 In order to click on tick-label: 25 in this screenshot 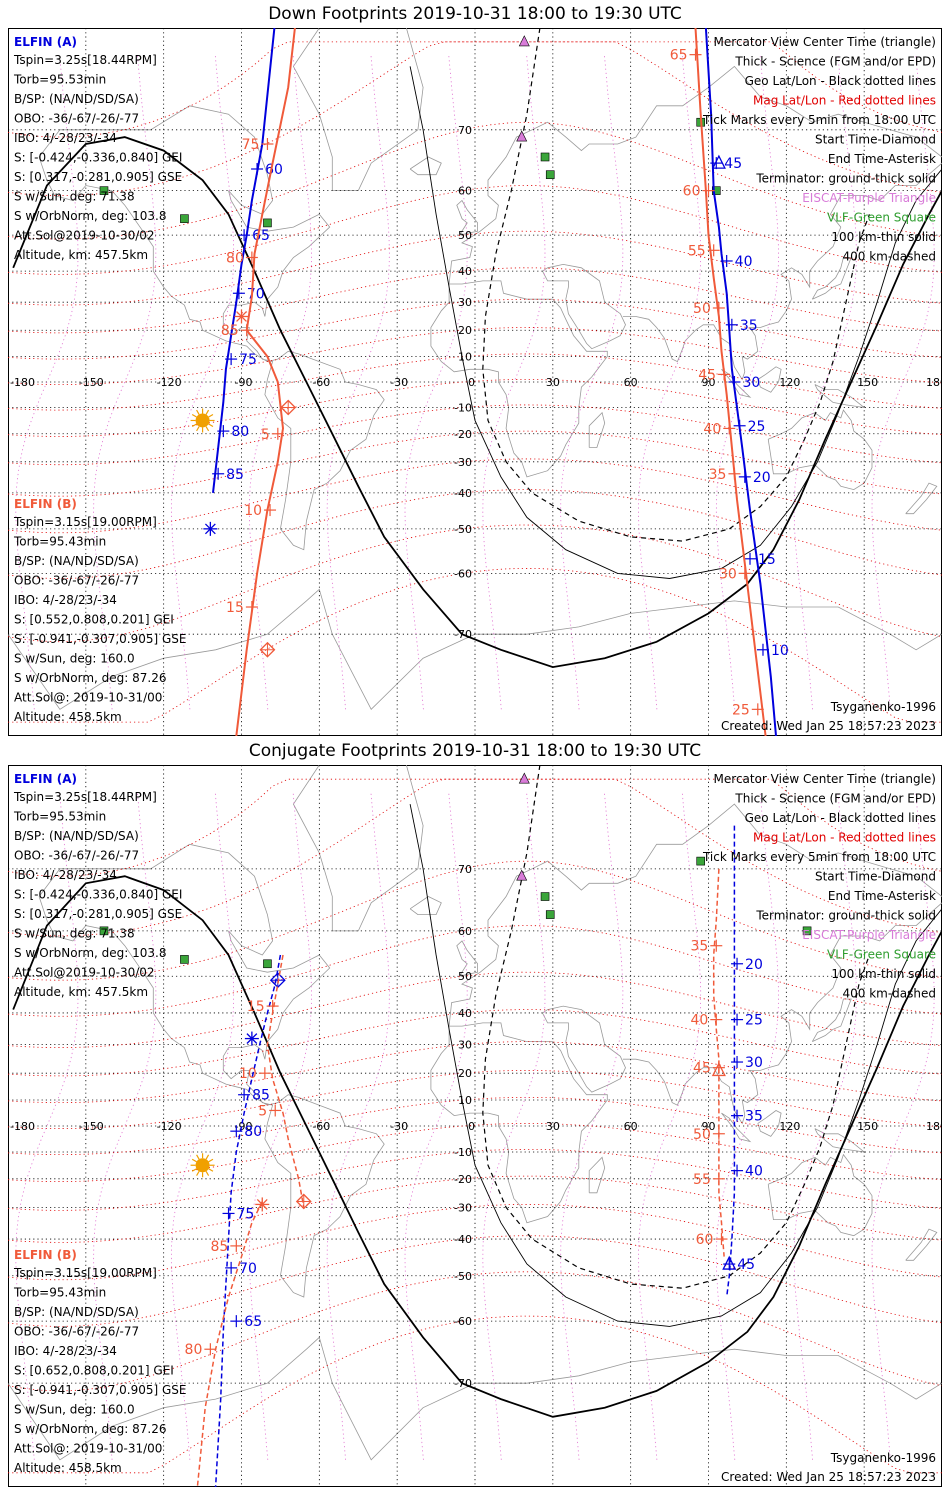, I will do `click(754, 1021)`.